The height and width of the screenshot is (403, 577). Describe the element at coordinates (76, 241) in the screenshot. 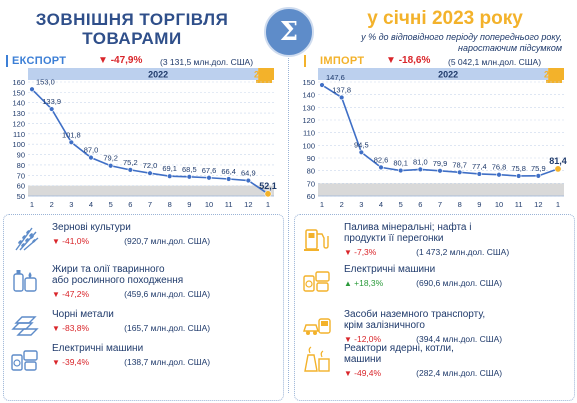

I see `export-item-change: -41,0%` at that location.